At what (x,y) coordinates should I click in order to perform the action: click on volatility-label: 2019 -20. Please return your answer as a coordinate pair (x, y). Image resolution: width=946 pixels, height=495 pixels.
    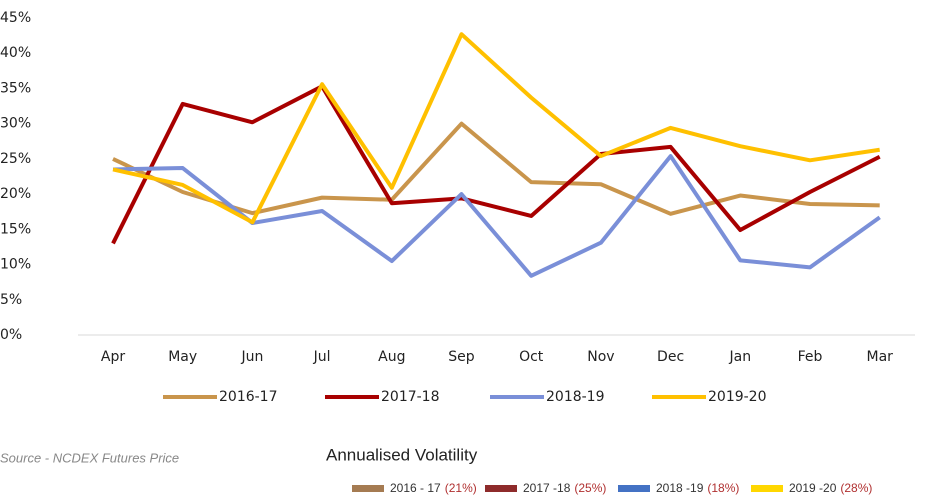
    Looking at the image, I should click on (813, 488).